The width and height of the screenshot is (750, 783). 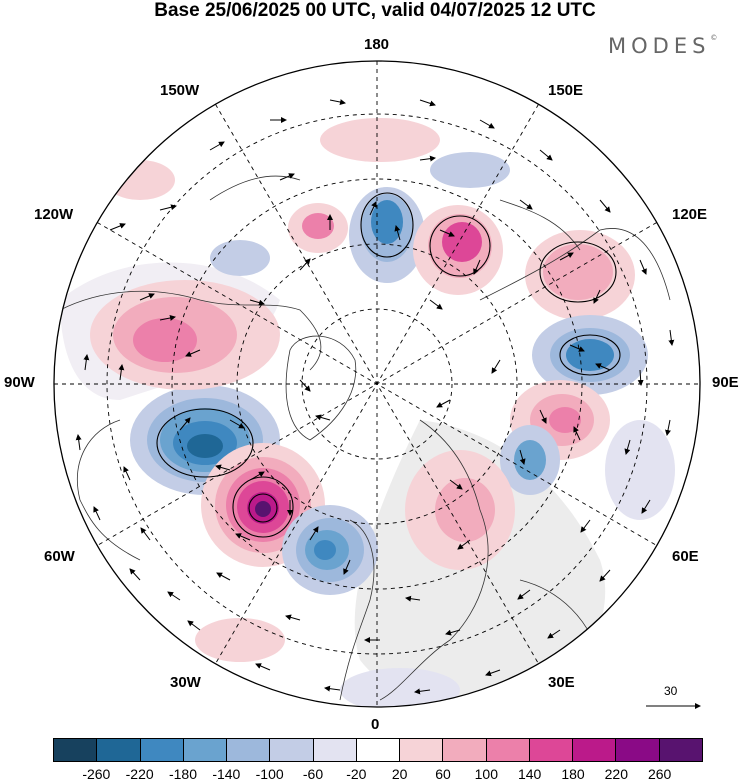 I want to click on lon-label-60e: 60E, so click(x=685, y=556).